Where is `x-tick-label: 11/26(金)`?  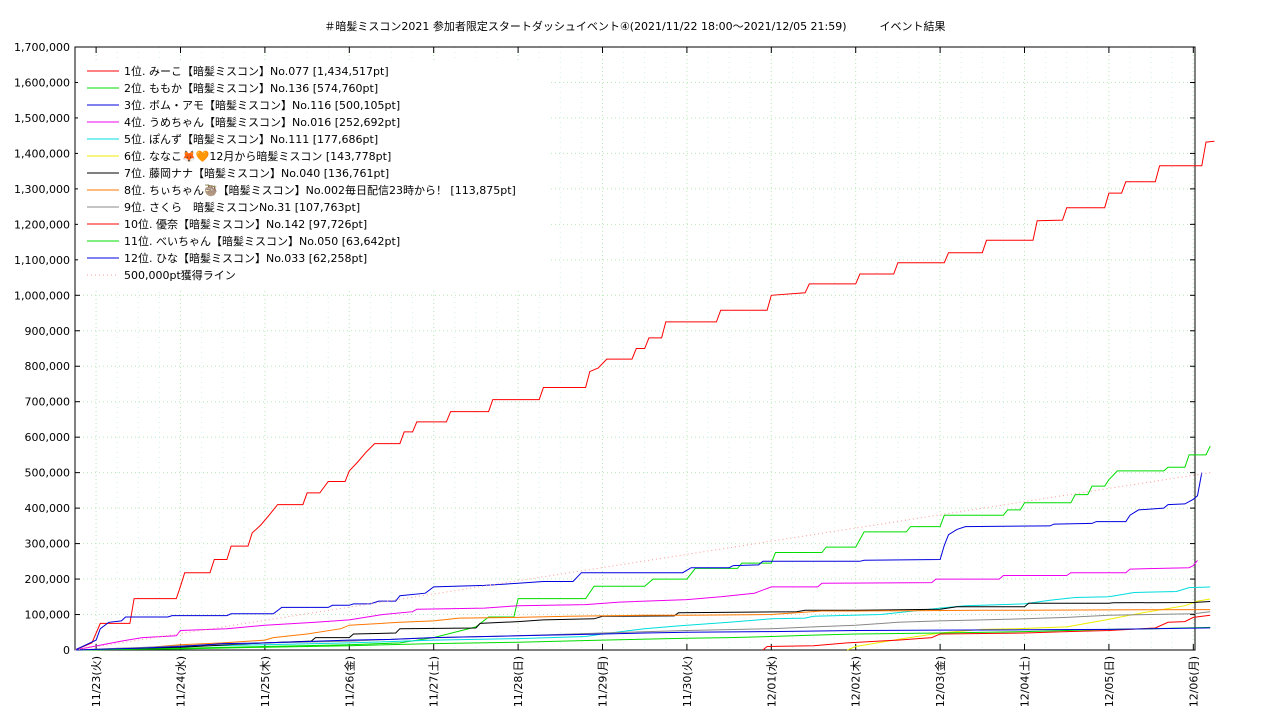 x-tick-label: 11/26(金) is located at coordinates (349, 681).